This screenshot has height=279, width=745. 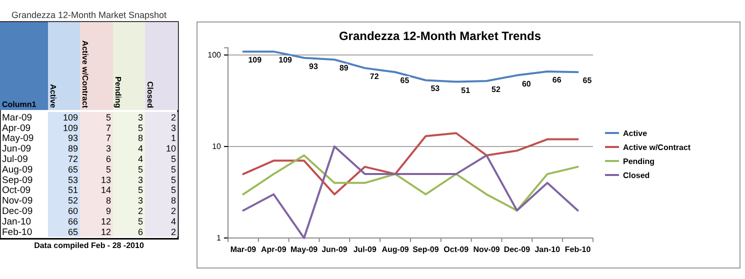 What do you see at coordinates (304, 249) in the screenshot?
I see `x-tick-label: May-09` at bounding box center [304, 249].